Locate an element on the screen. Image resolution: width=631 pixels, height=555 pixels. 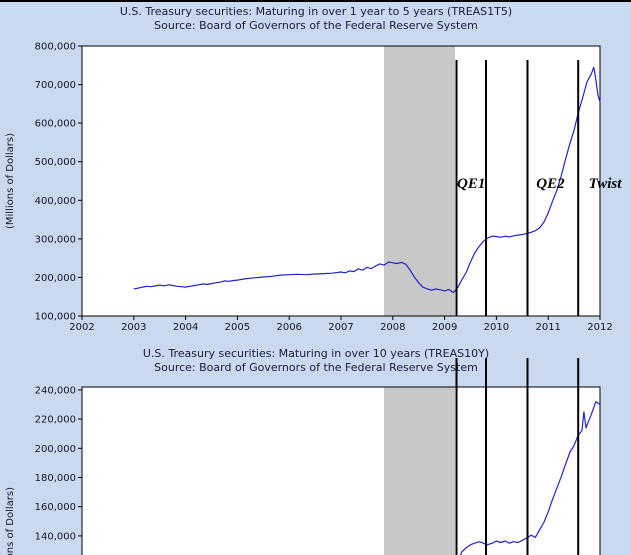
x-tick-label: 2002 is located at coordinates (81, 327).